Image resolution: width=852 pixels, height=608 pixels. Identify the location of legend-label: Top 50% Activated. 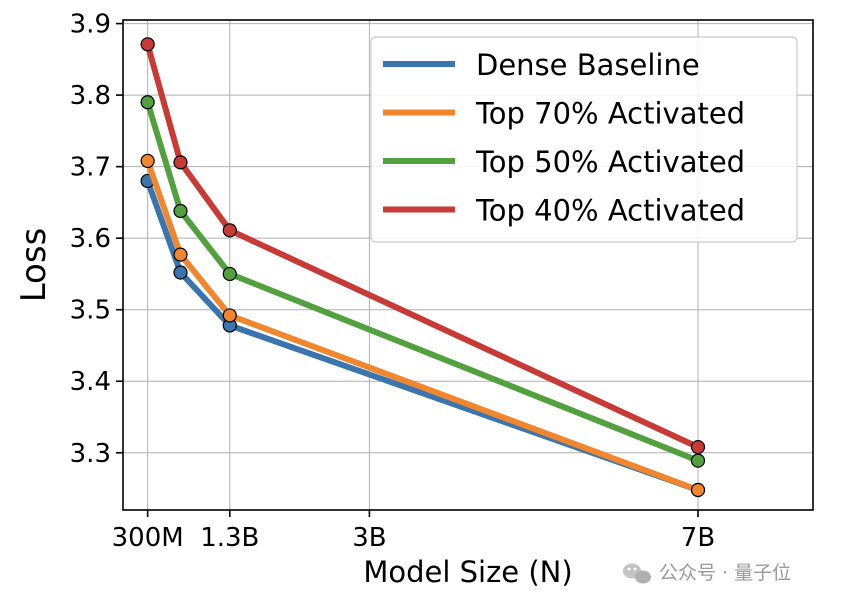
(610, 162).